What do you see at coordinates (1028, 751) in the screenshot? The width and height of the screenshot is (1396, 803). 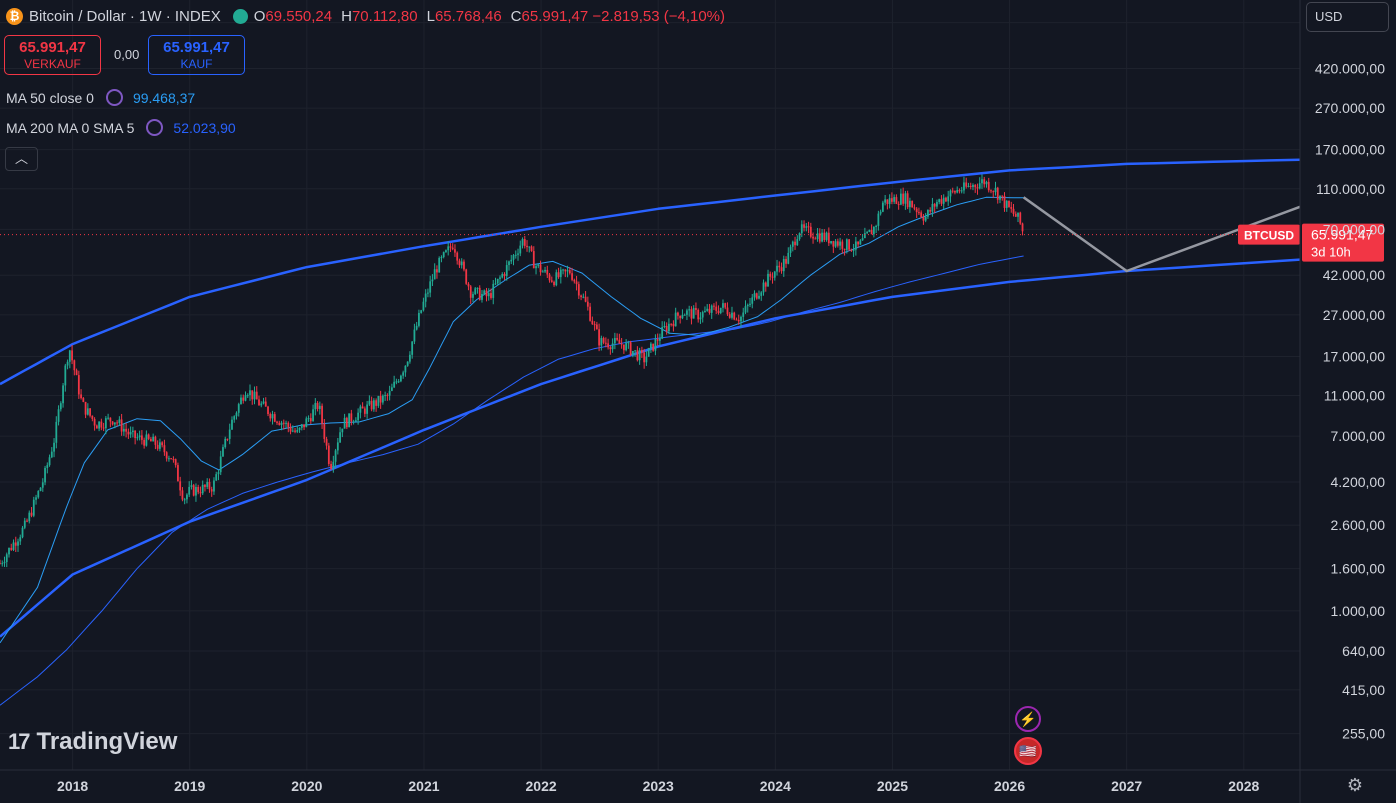 I see `us-flag-icon: 🇺🇸` at bounding box center [1028, 751].